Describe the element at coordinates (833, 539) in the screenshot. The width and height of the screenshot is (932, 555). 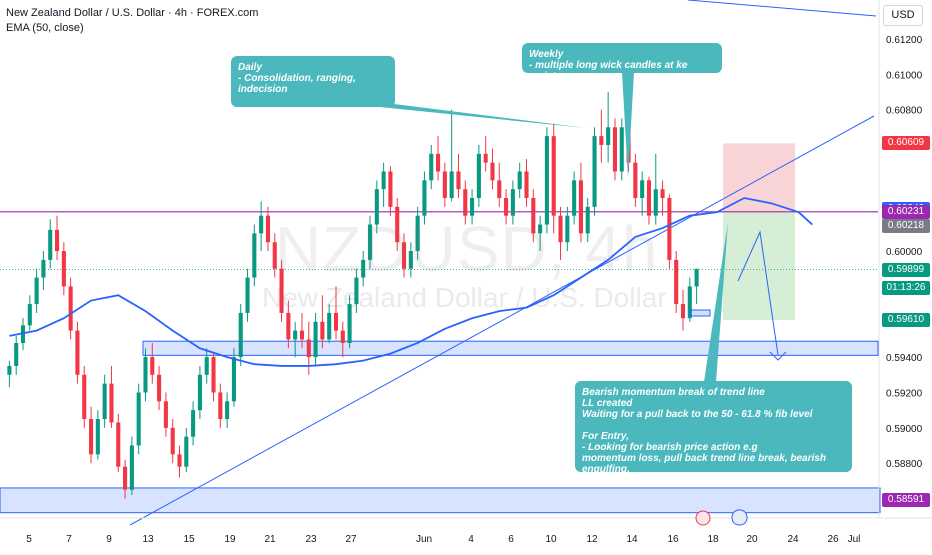
I see `x-tick-label: 26` at that location.